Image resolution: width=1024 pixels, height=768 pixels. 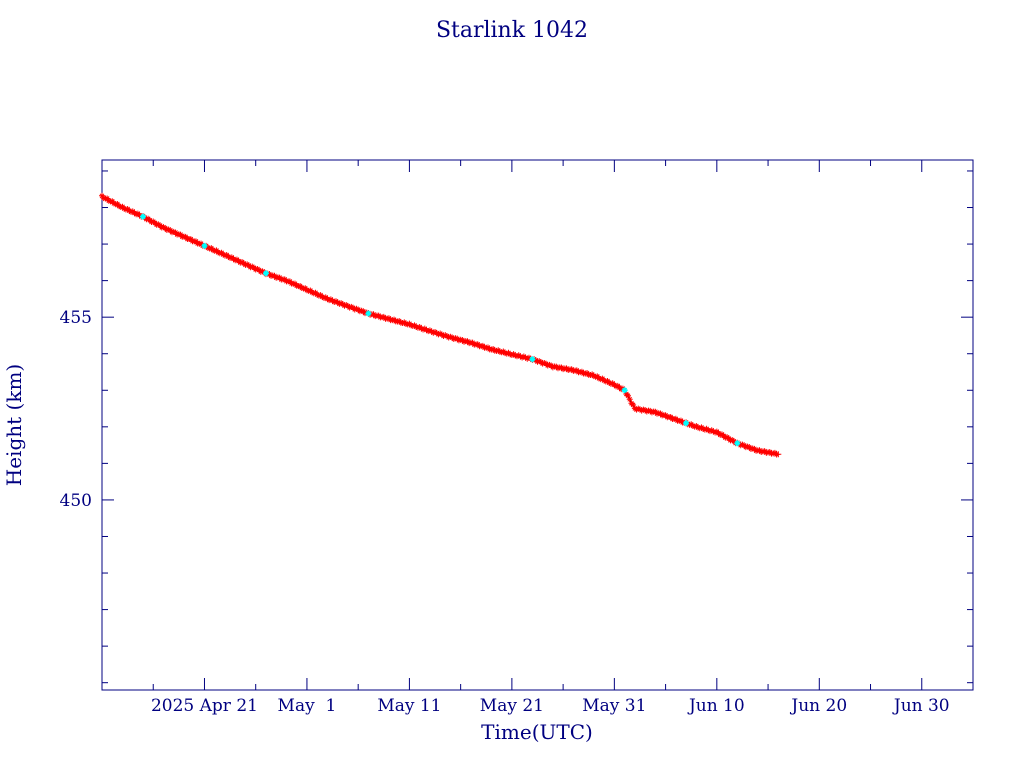 What do you see at coordinates (204, 706) in the screenshot?
I see `x-tick-label: 2025 Apr 21` at bounding box center [204, 706].